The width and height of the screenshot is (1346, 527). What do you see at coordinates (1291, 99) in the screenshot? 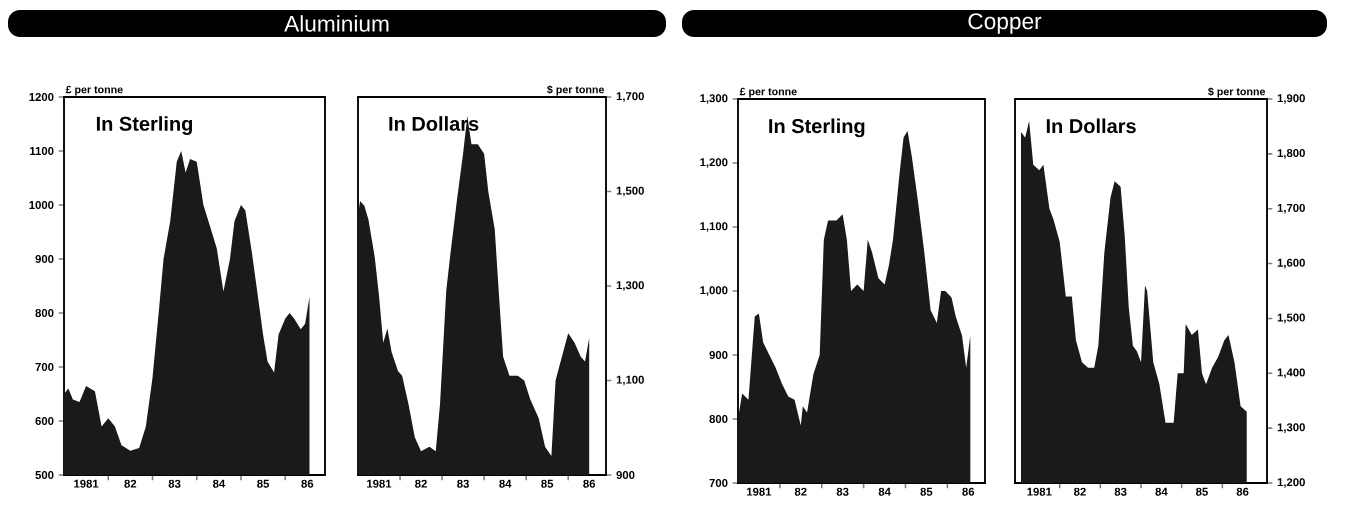
I see `y2-tick-label: 1,900` at bounding box center [1291, 99].